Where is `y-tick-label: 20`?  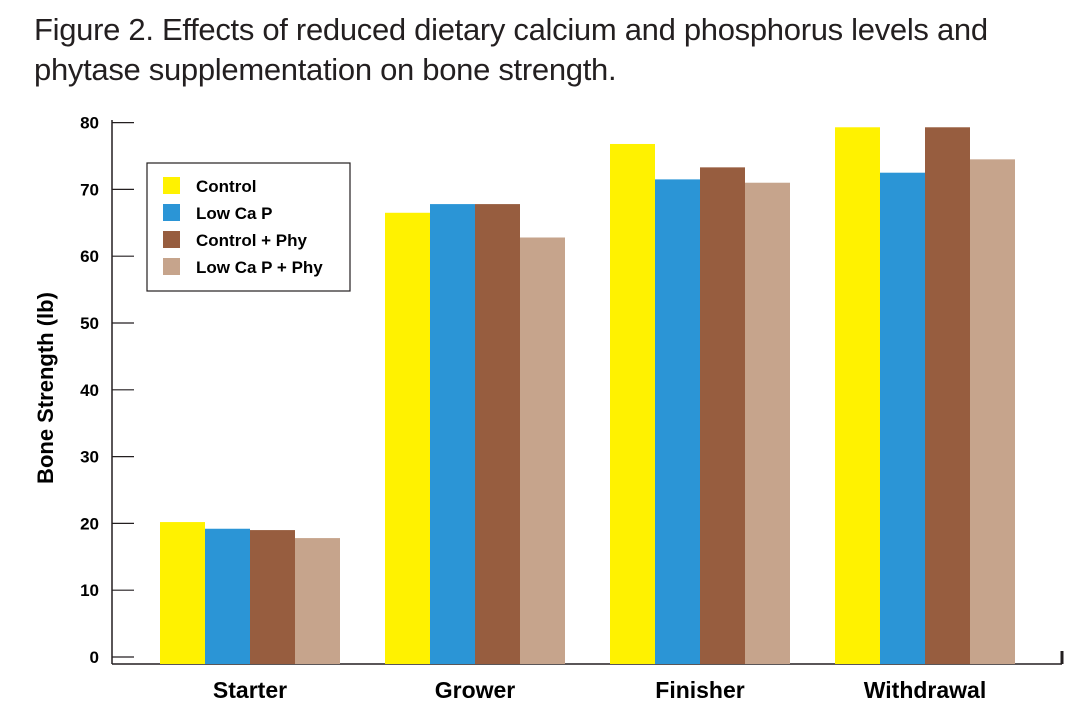
y-tick-label: 20 is located at coordinates (89, 523).